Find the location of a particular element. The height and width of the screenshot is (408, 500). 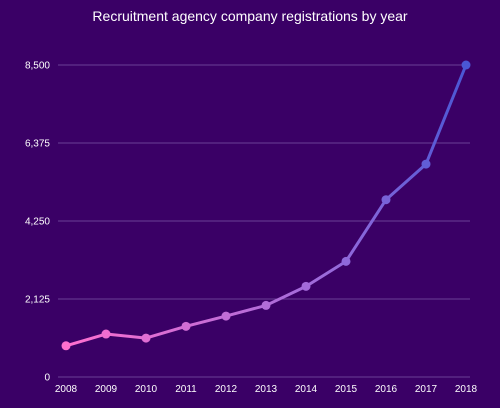

y-tick-label: 8,500 is located at coordinates (37, 66).